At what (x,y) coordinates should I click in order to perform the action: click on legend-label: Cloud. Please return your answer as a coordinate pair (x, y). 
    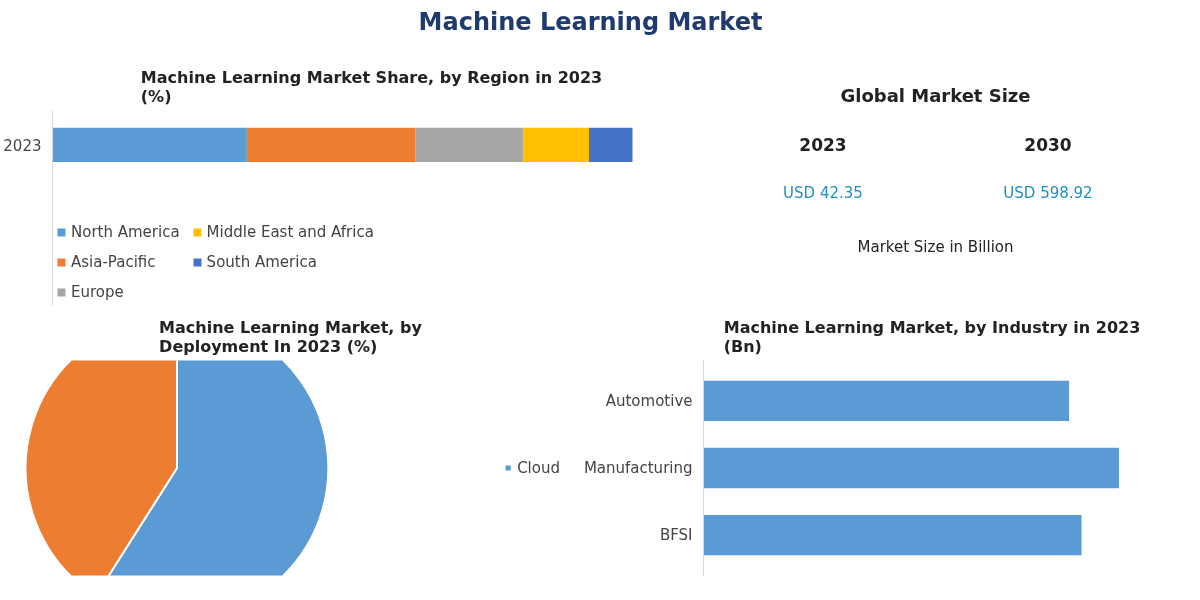
    Looking at the image, I should click on (538, 467).